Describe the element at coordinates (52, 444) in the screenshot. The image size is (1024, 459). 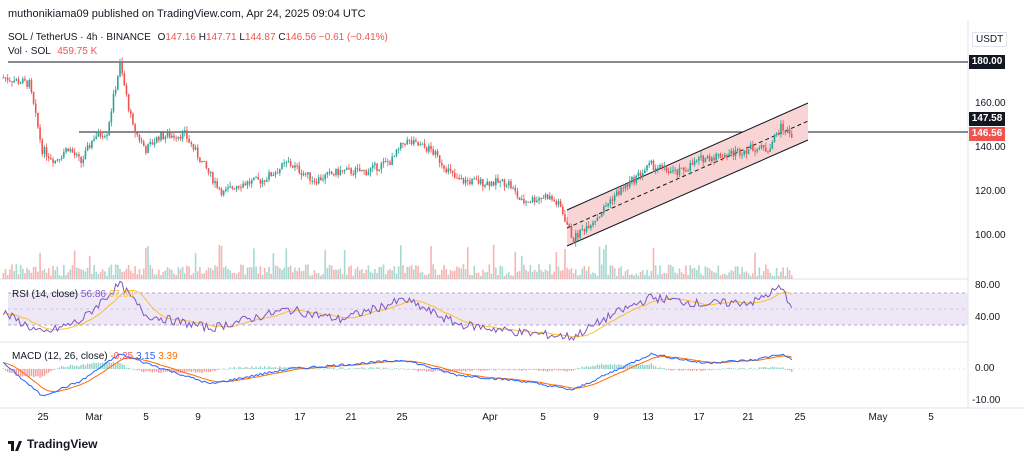
I see `tradingview-logo: TradingView` at that location.